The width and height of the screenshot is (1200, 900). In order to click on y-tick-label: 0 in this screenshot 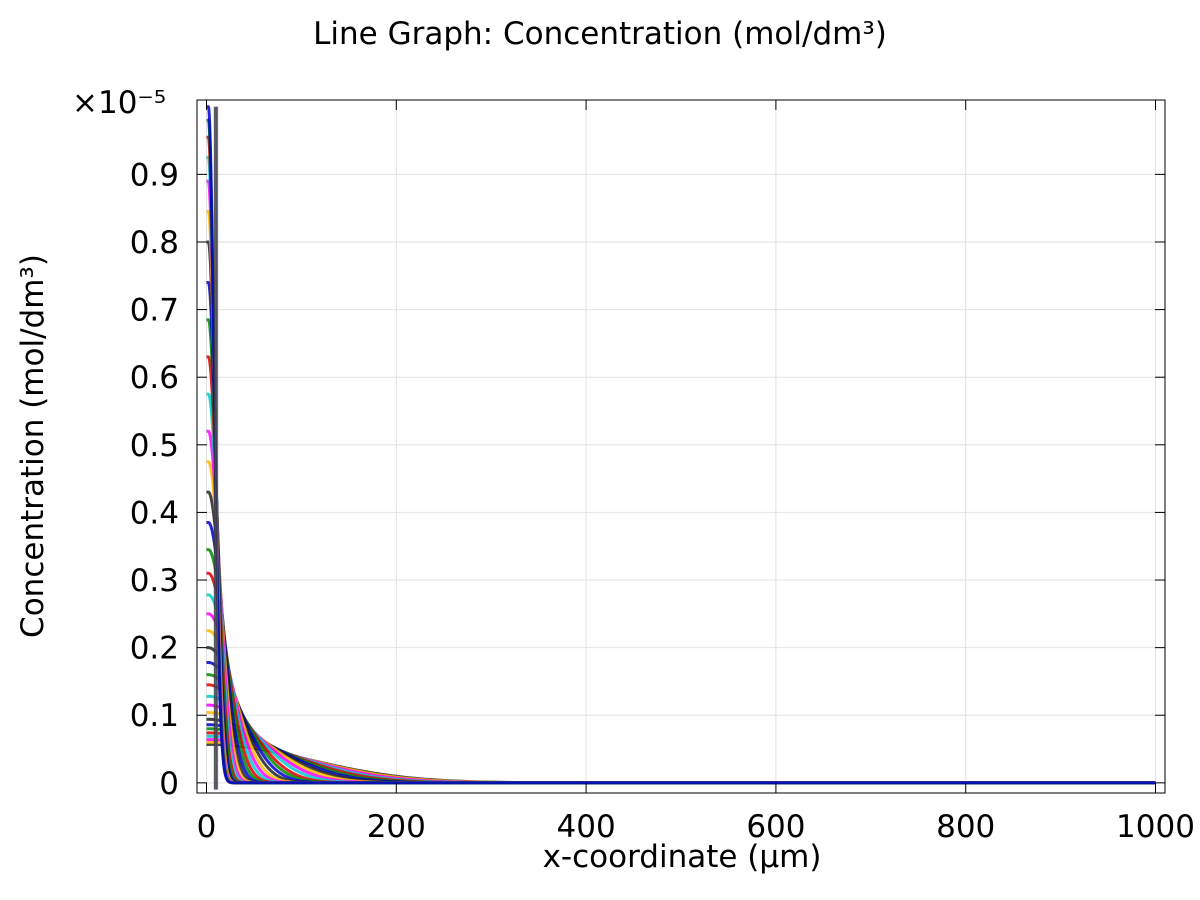, I will do `click(169, 784)`.